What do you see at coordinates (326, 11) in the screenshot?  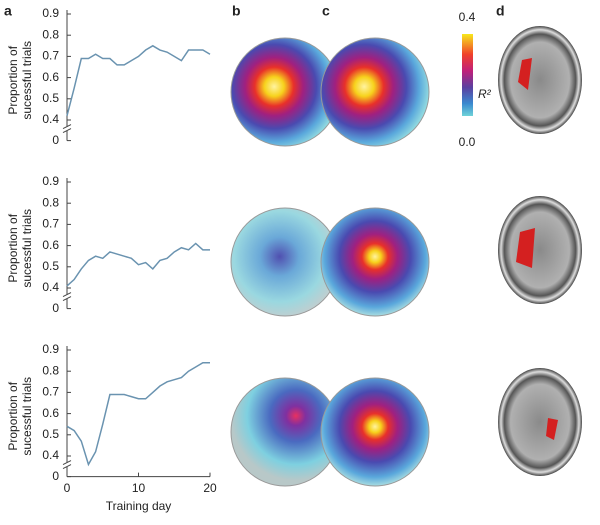 I see `panel-label: c` at bounding box center [326, 11].